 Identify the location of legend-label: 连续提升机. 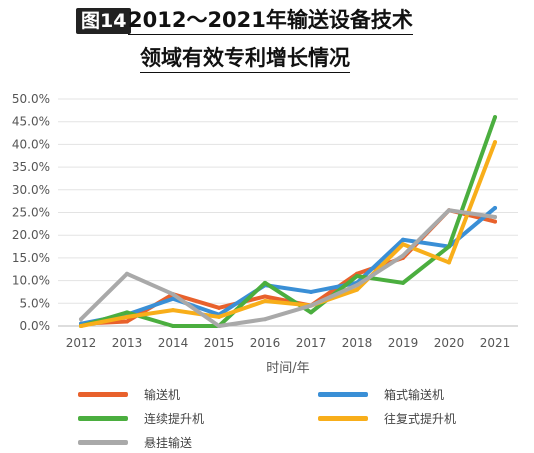
(174, 419).